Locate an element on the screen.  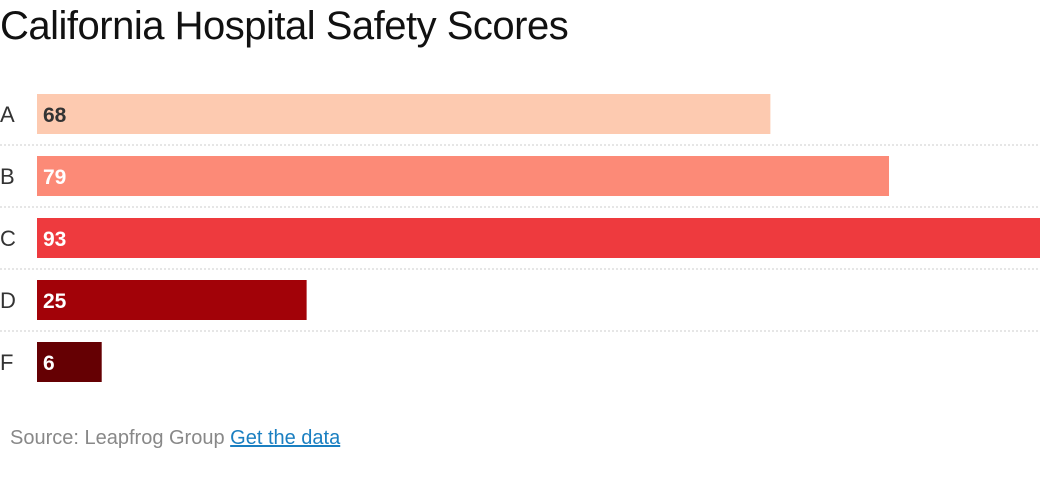
bar-d is located at coordinates (172, 300).